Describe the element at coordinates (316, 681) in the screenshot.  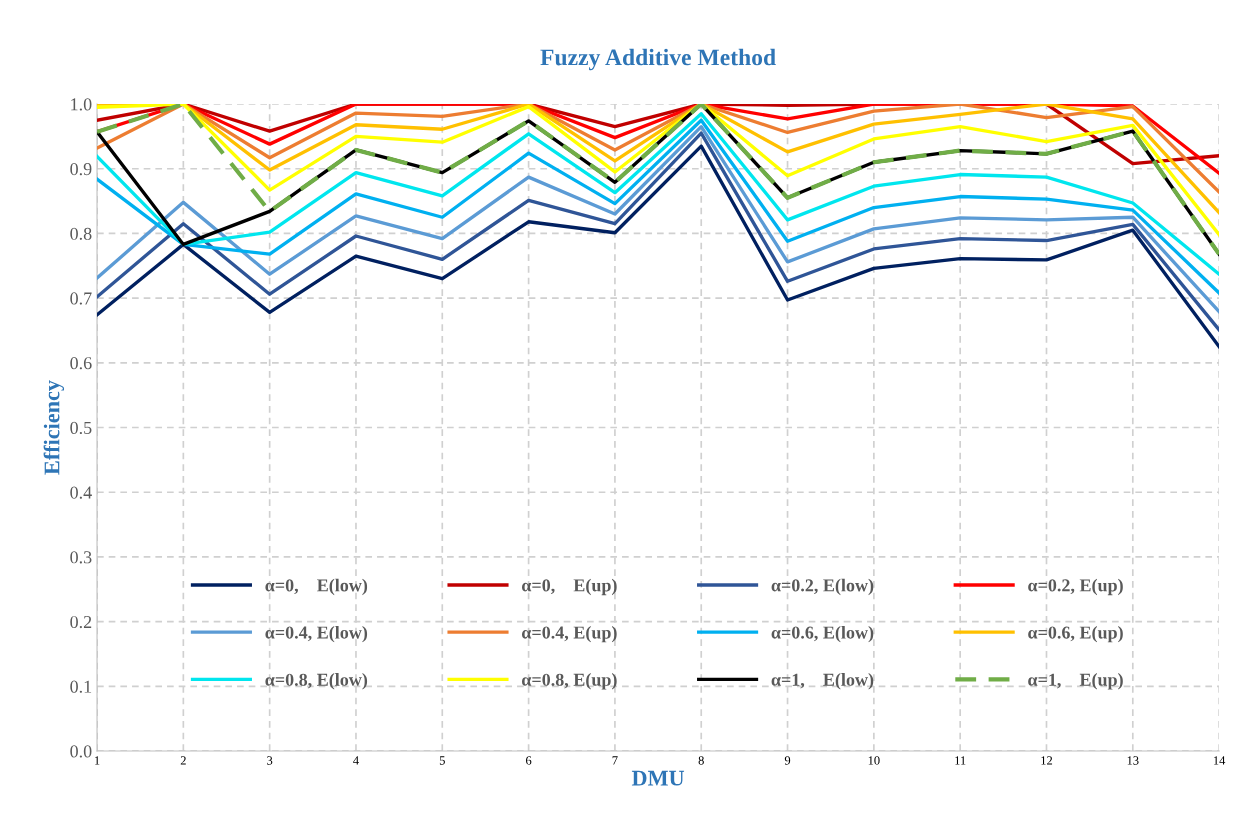
I see `legend-label: α=0.8, E(low)` at that location.